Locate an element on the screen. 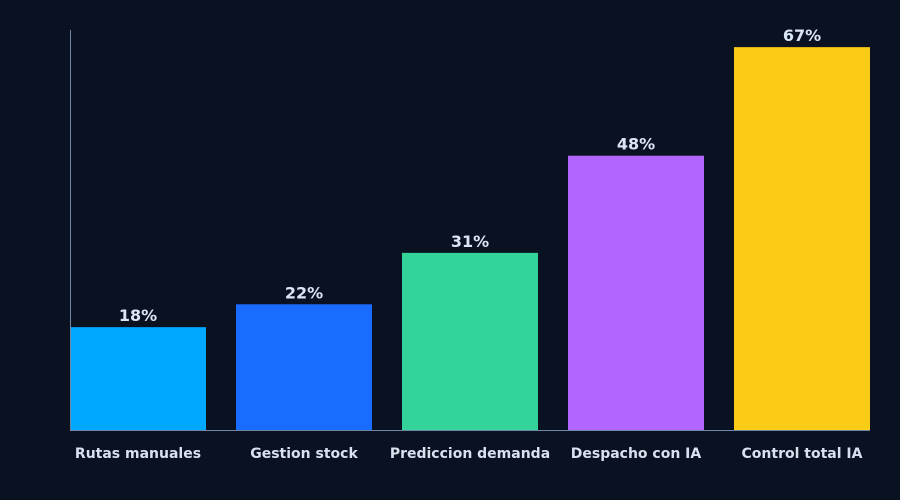 The image size is (900, 500). bar-value-label-1: 18% is located at coordinates (138, 315).